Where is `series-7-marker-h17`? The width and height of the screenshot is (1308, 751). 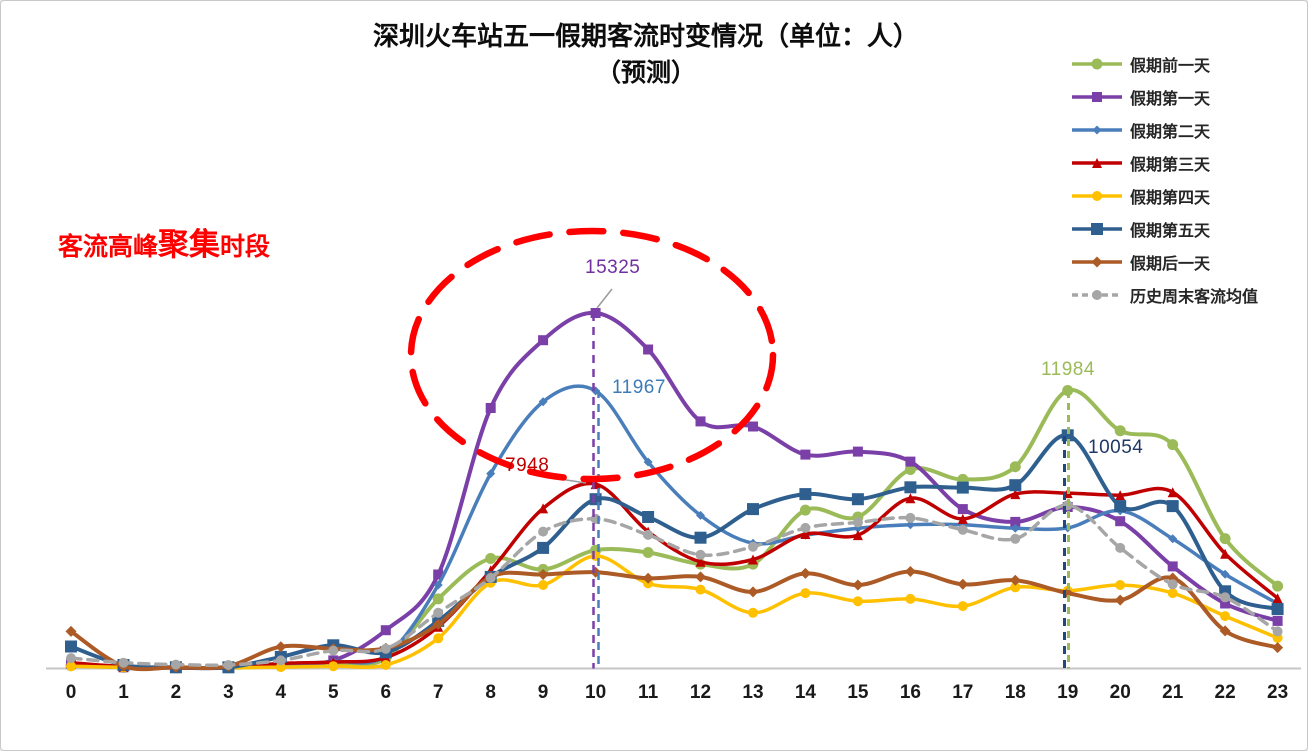 series-7-marker-h17 is located at coordinates (962, 529).